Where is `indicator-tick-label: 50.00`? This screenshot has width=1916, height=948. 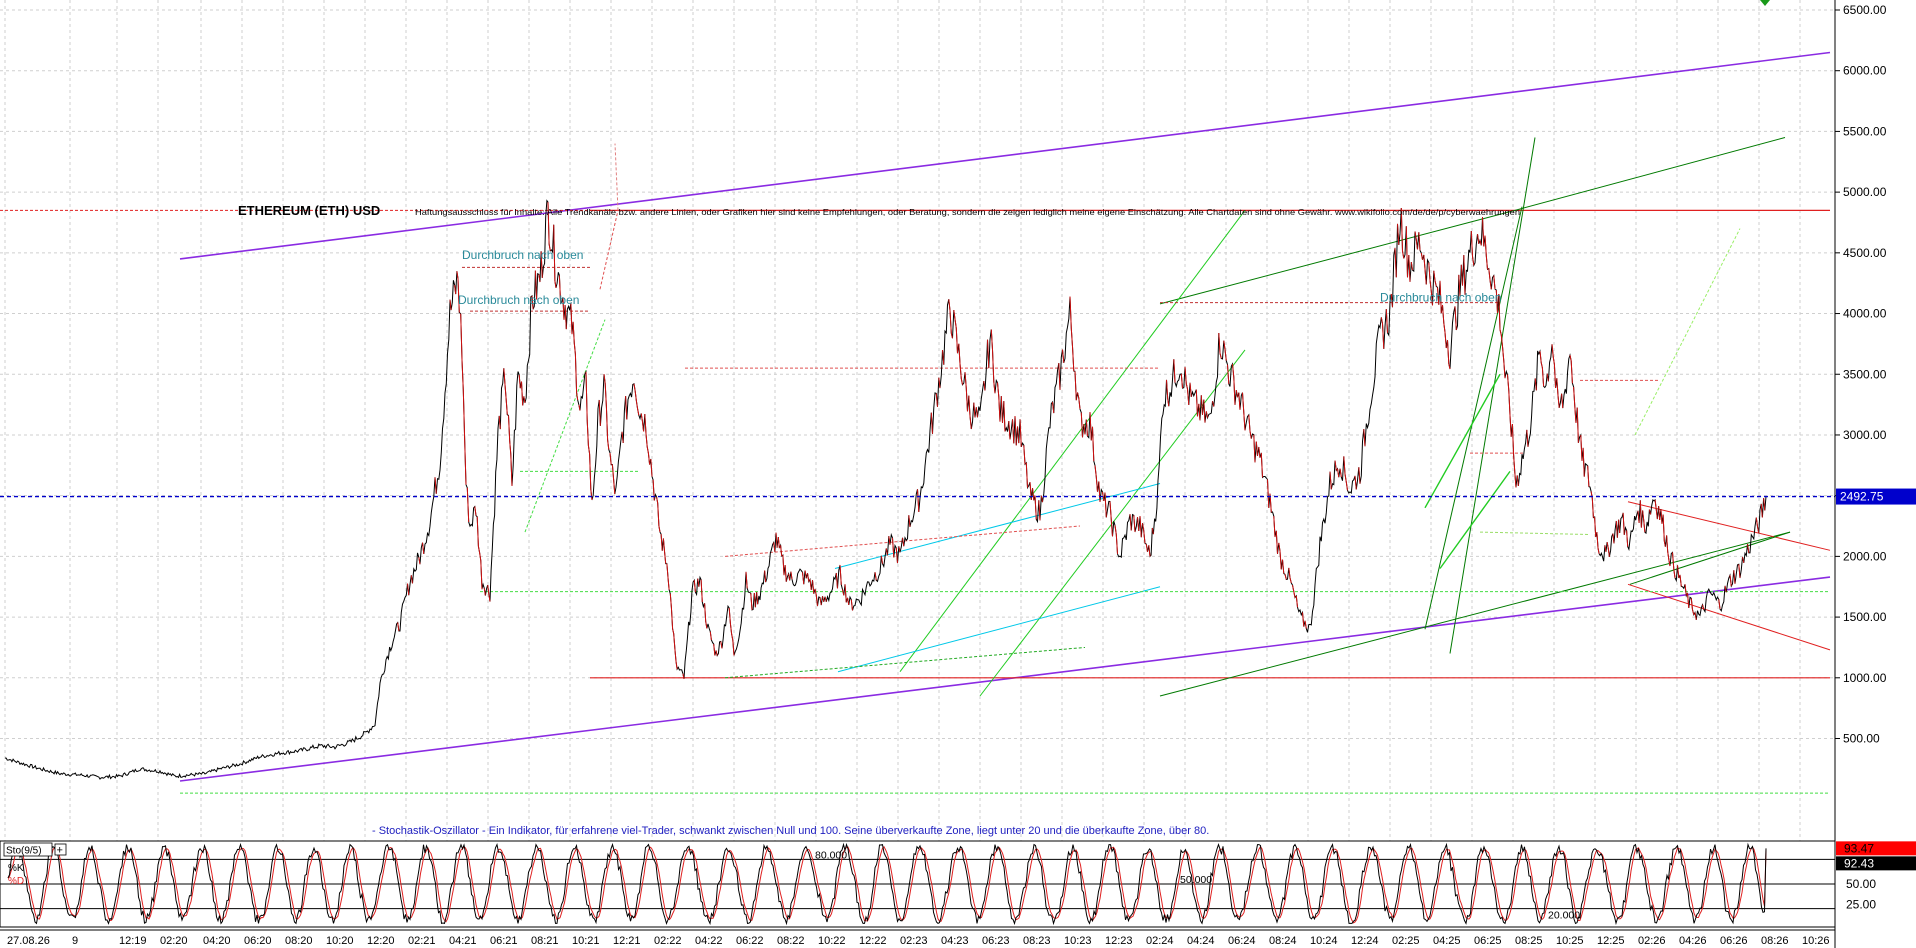 indicator-tick-label: 50.00 is located at coordinates (1861, 884).